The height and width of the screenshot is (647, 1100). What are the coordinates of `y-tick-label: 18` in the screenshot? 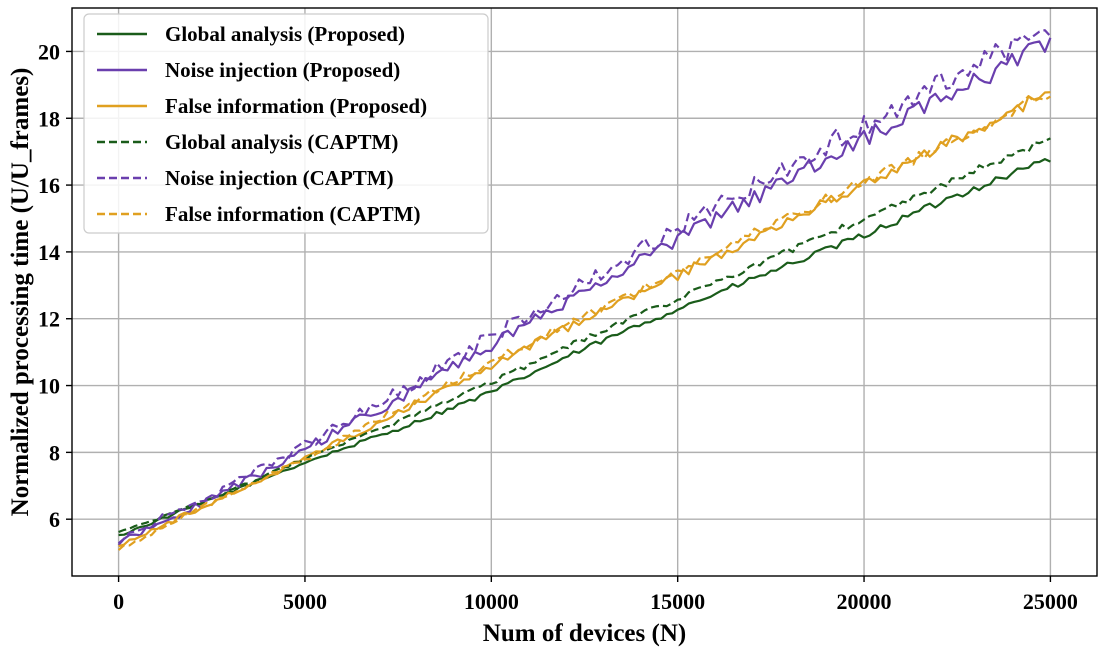 It's located at (49, 118).